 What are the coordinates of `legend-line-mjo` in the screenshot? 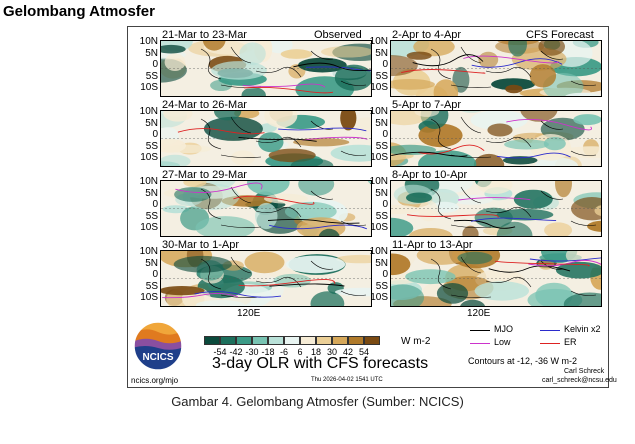 It's located at (480, 330).